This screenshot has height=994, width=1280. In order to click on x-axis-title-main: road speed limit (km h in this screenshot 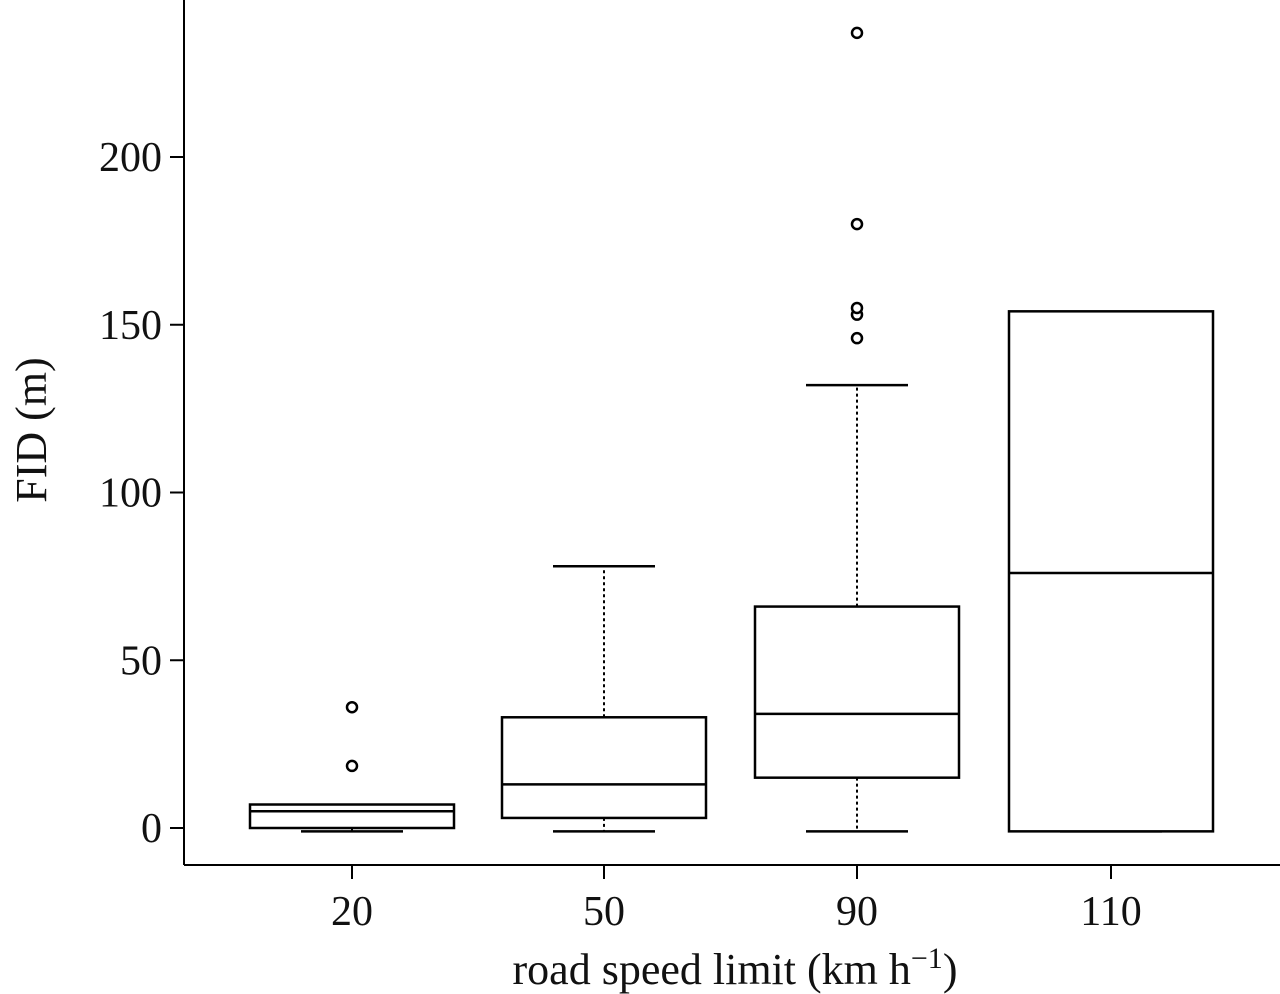, I will do `click(712, 969)`.